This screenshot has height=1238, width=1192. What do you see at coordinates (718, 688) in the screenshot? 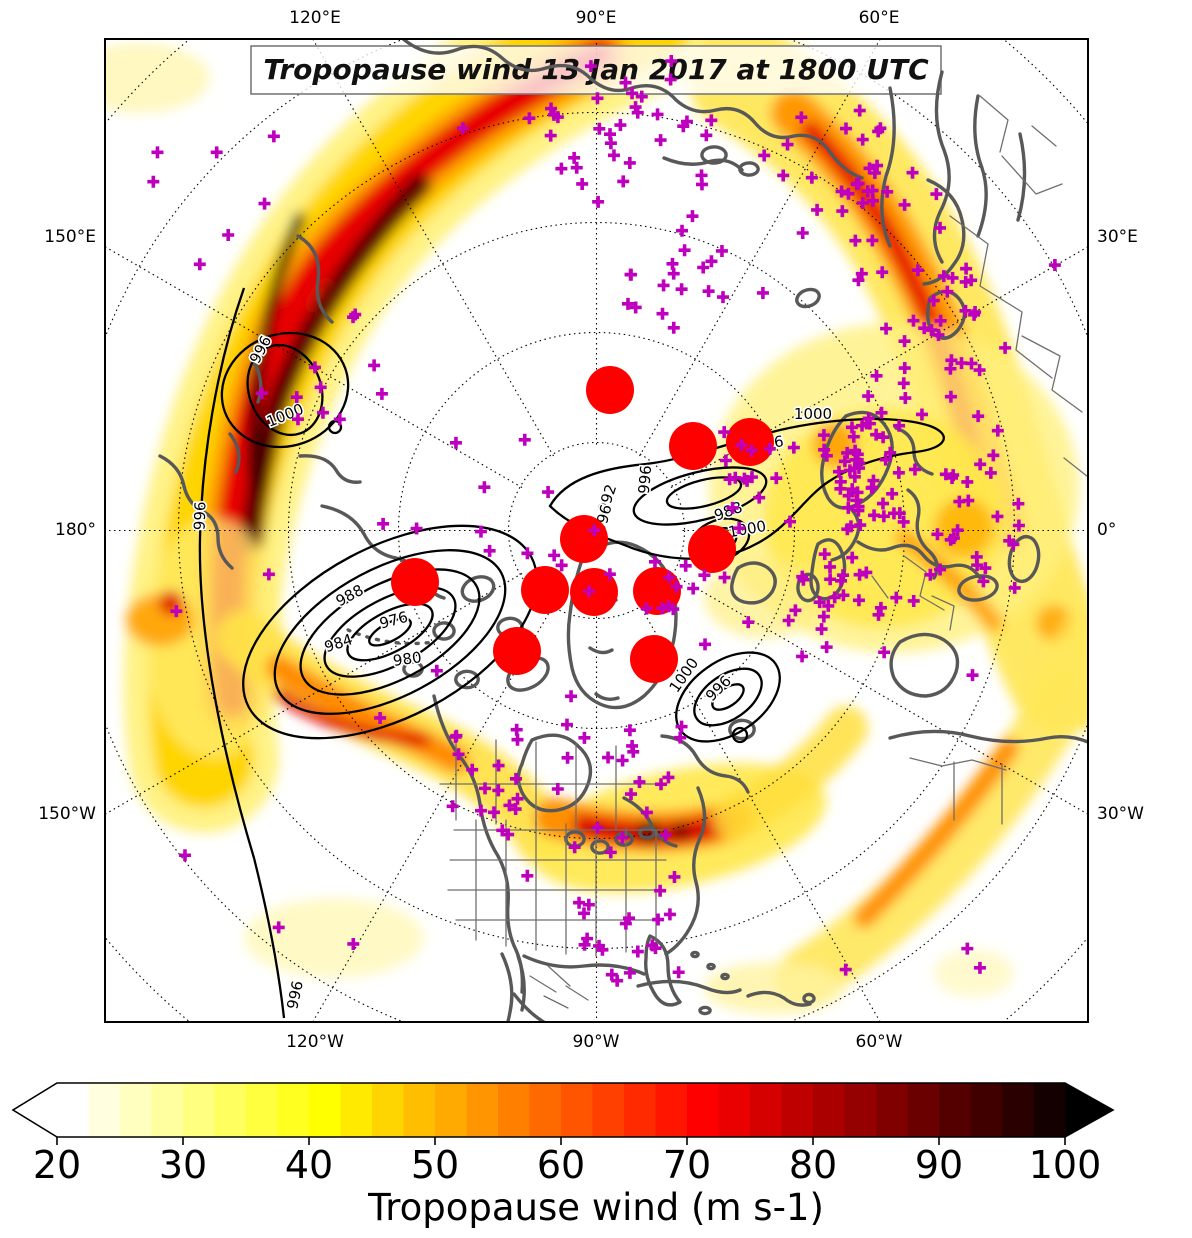
I see `contour-label: 996` at bounding box center [718, 688].